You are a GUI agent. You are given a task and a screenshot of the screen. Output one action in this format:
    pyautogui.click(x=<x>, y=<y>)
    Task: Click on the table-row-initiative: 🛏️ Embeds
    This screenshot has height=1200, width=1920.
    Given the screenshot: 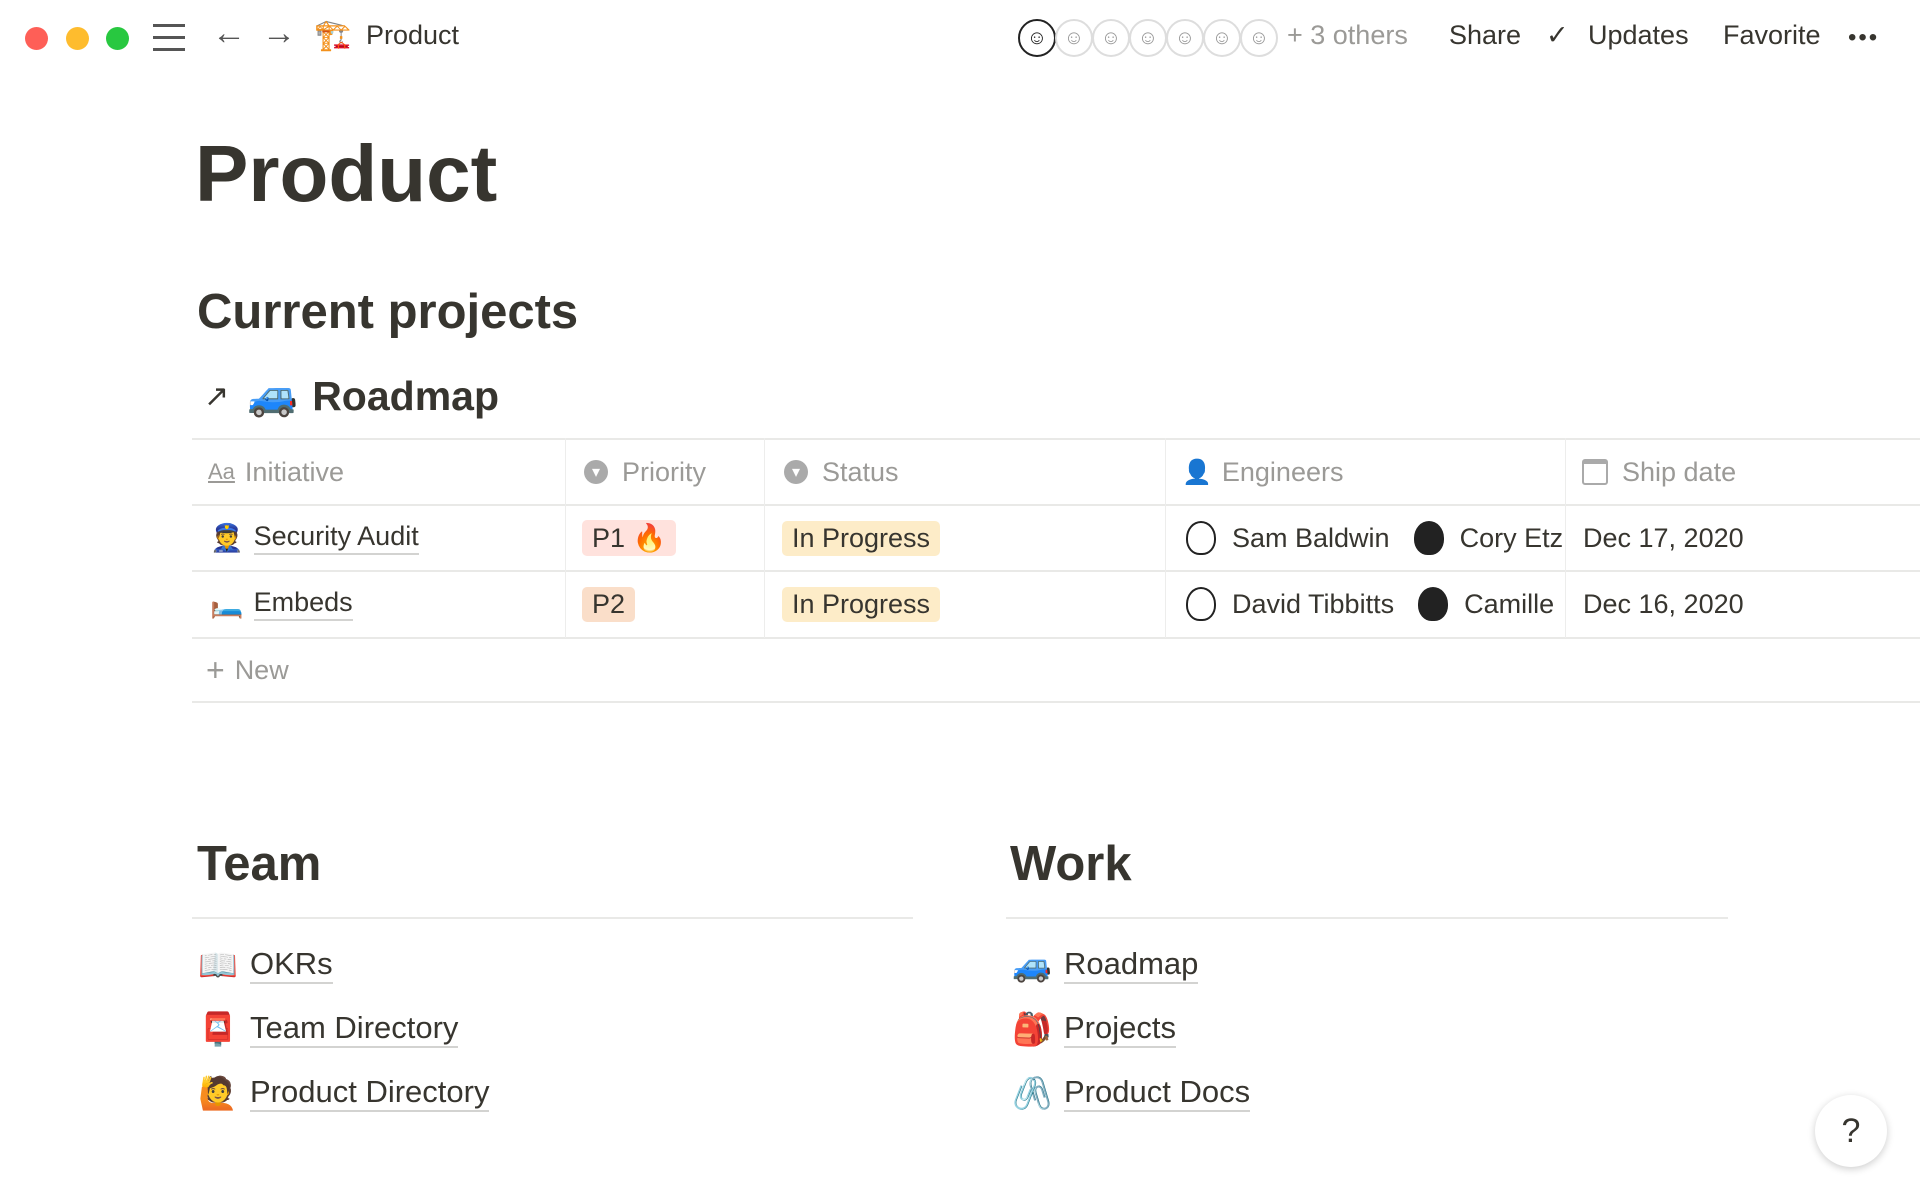 What is the action you would take?
    pyautogui.click(x=281, y=604)
    